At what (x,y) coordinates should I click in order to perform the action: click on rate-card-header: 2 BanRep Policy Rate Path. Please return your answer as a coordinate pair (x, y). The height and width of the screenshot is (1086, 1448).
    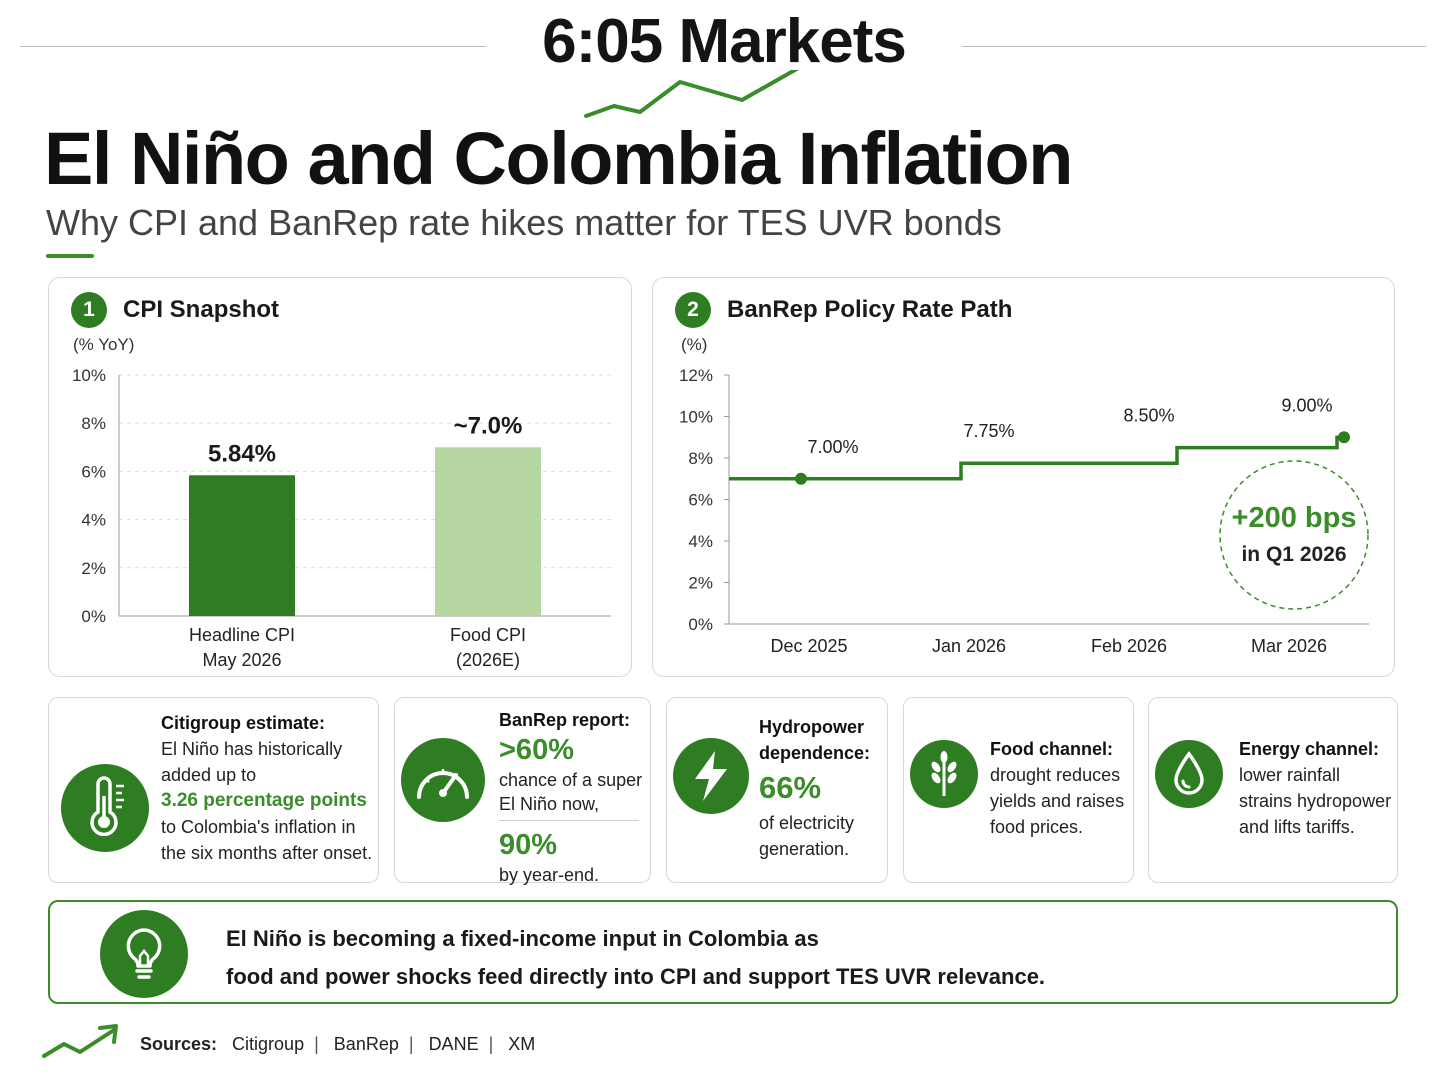
    Looking at the image, I should click on (843, 310).